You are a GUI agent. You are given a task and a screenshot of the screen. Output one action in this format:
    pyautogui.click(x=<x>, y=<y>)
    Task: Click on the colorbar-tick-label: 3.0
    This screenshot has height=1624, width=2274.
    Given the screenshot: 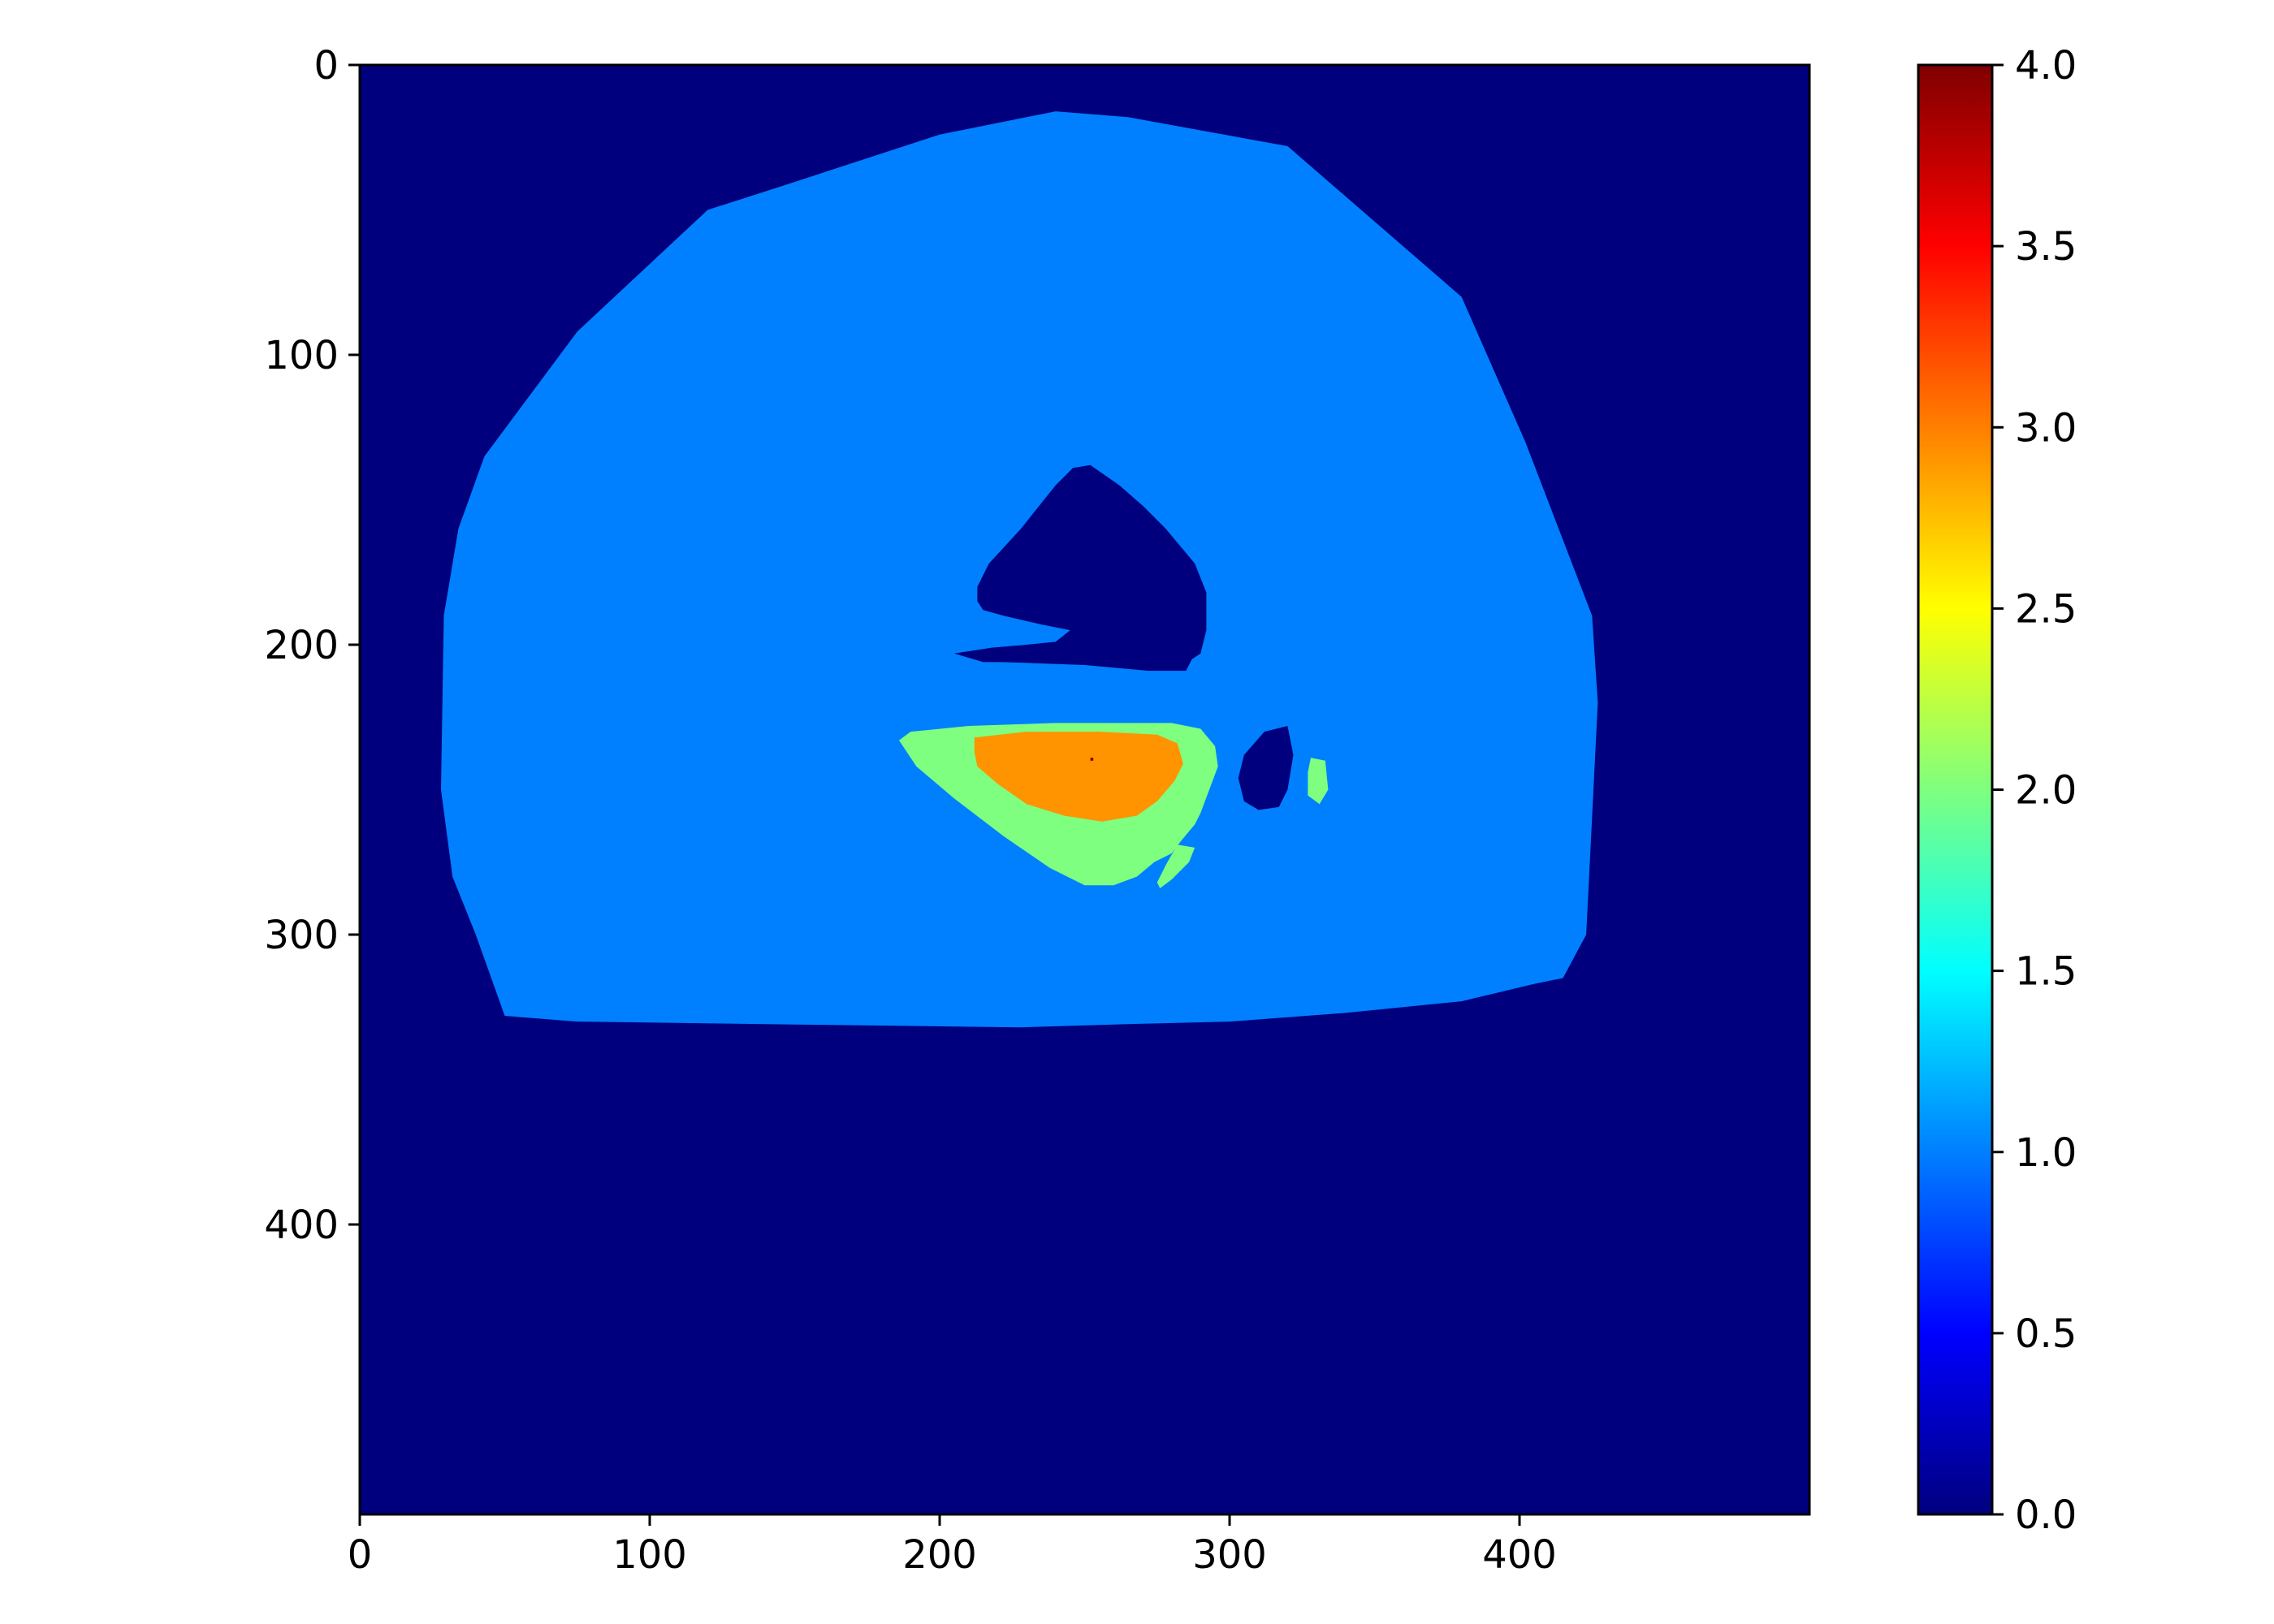 What is the action you would take?
    pyautogui.click(x=2046, y=428)
    